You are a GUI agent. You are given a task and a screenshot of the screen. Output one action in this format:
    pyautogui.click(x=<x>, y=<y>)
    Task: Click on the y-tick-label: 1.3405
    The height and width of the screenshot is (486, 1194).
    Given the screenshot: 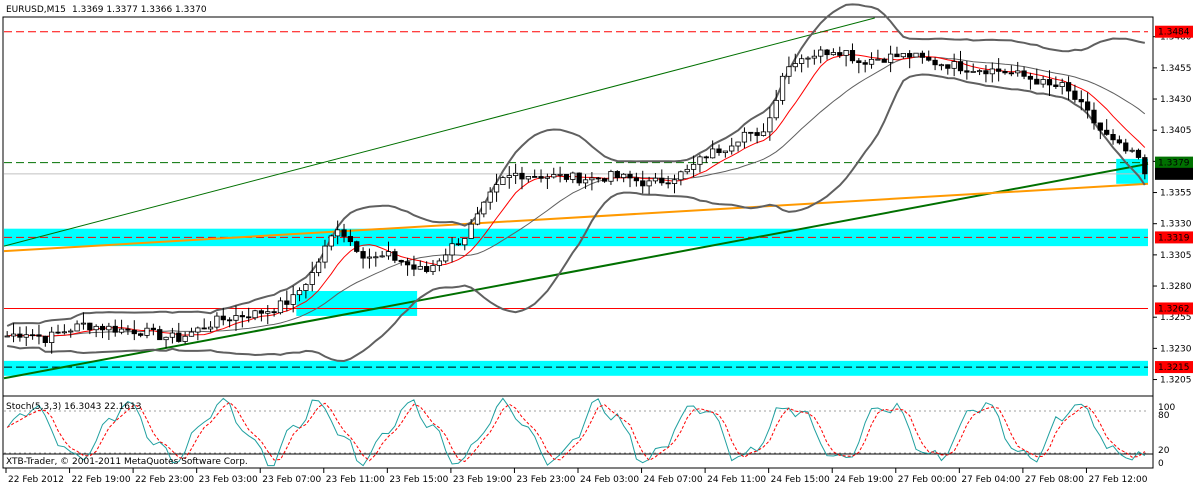 What is the action you would take?
    pyautogui.click(x=1176, y=131)
    